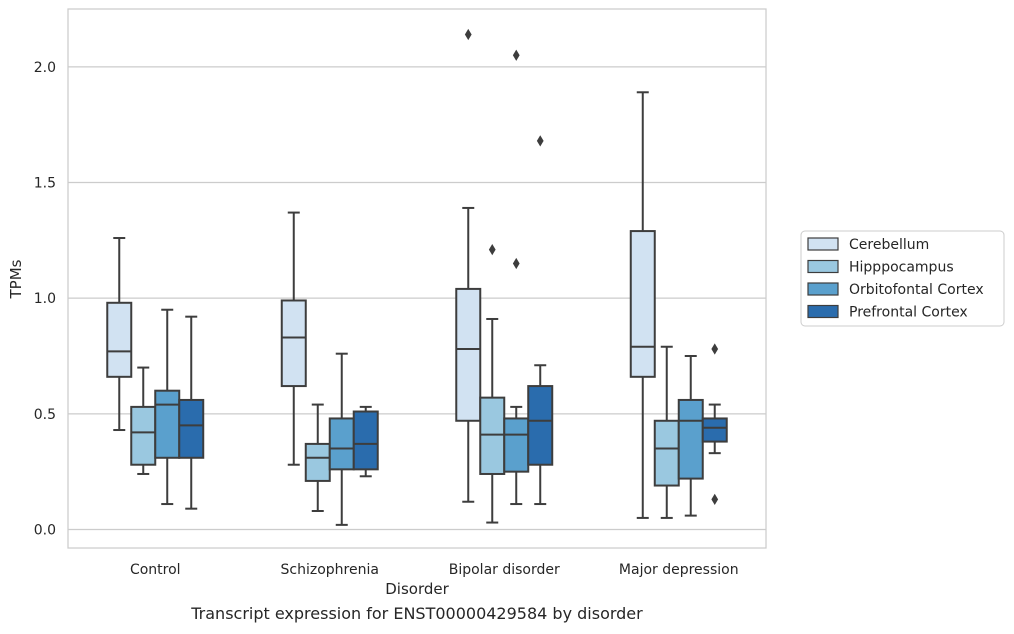 This screenshot has height=634, width=1014. Describe the element at coordinates (901, 268) in the screenshot. I see `legend-label-hipppocampus: Hipppocampus` at that location.